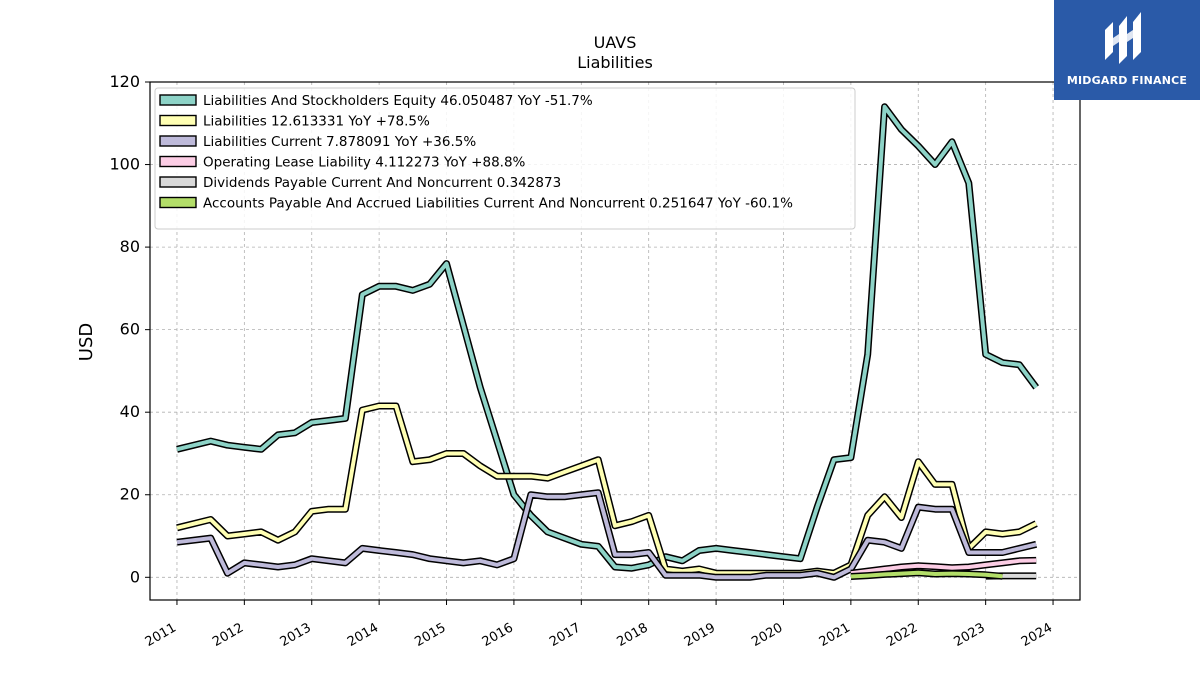  I want to click on x-tick-label: 2019, so click(700, 635).